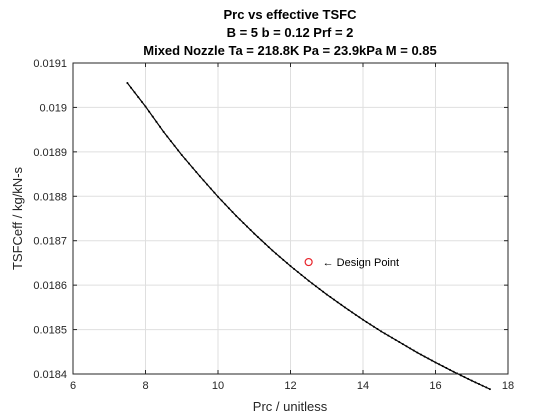  Describe the element at coordinates (50, 286) in the screenshot. I see `y-tick-label: 0.0186` at that location.